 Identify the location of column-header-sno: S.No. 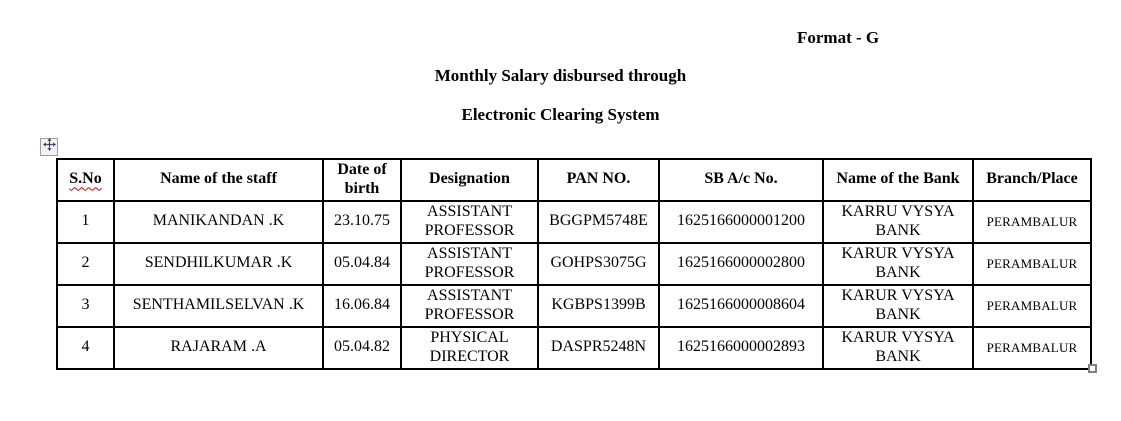
(85, 180).